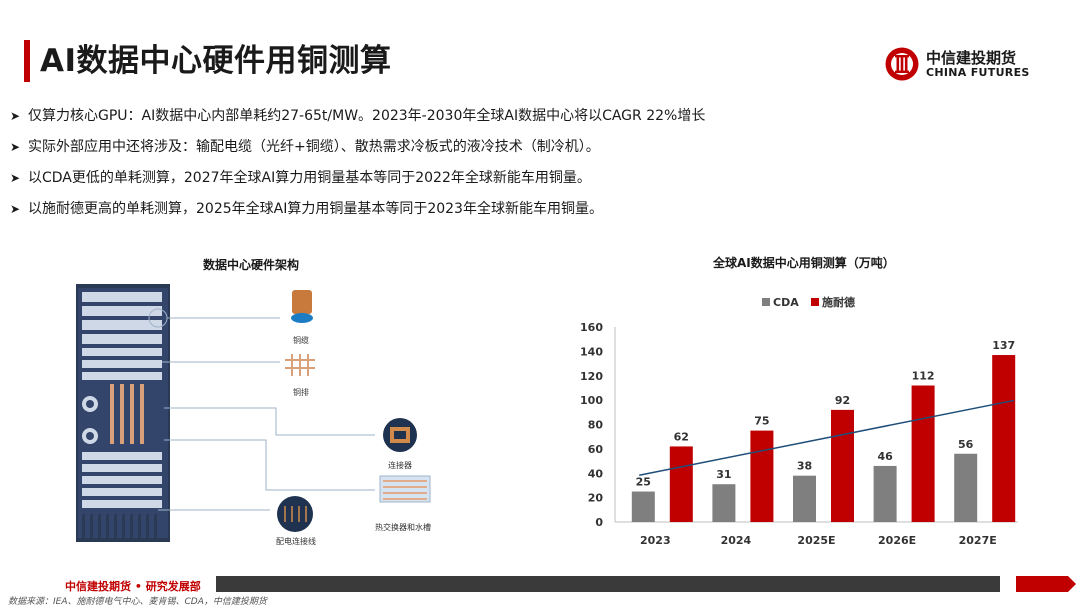  Describe the element at coordinates (838, 302) in the screenshot. I see `legend-label: 施耐德` at that location.